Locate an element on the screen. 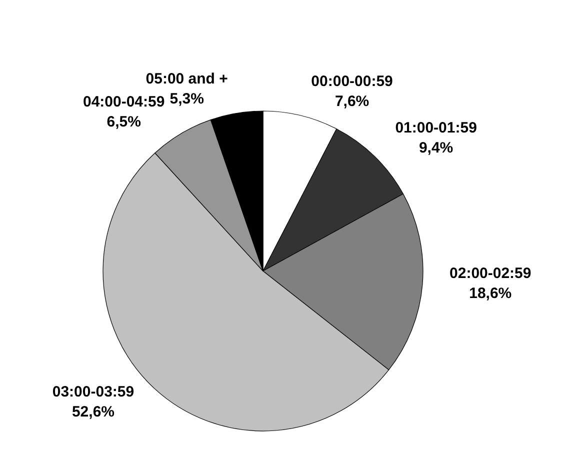 This screenshot has height=468, width=566. slice-label: 01:00-01:59 is located at coordinates (436, 128).